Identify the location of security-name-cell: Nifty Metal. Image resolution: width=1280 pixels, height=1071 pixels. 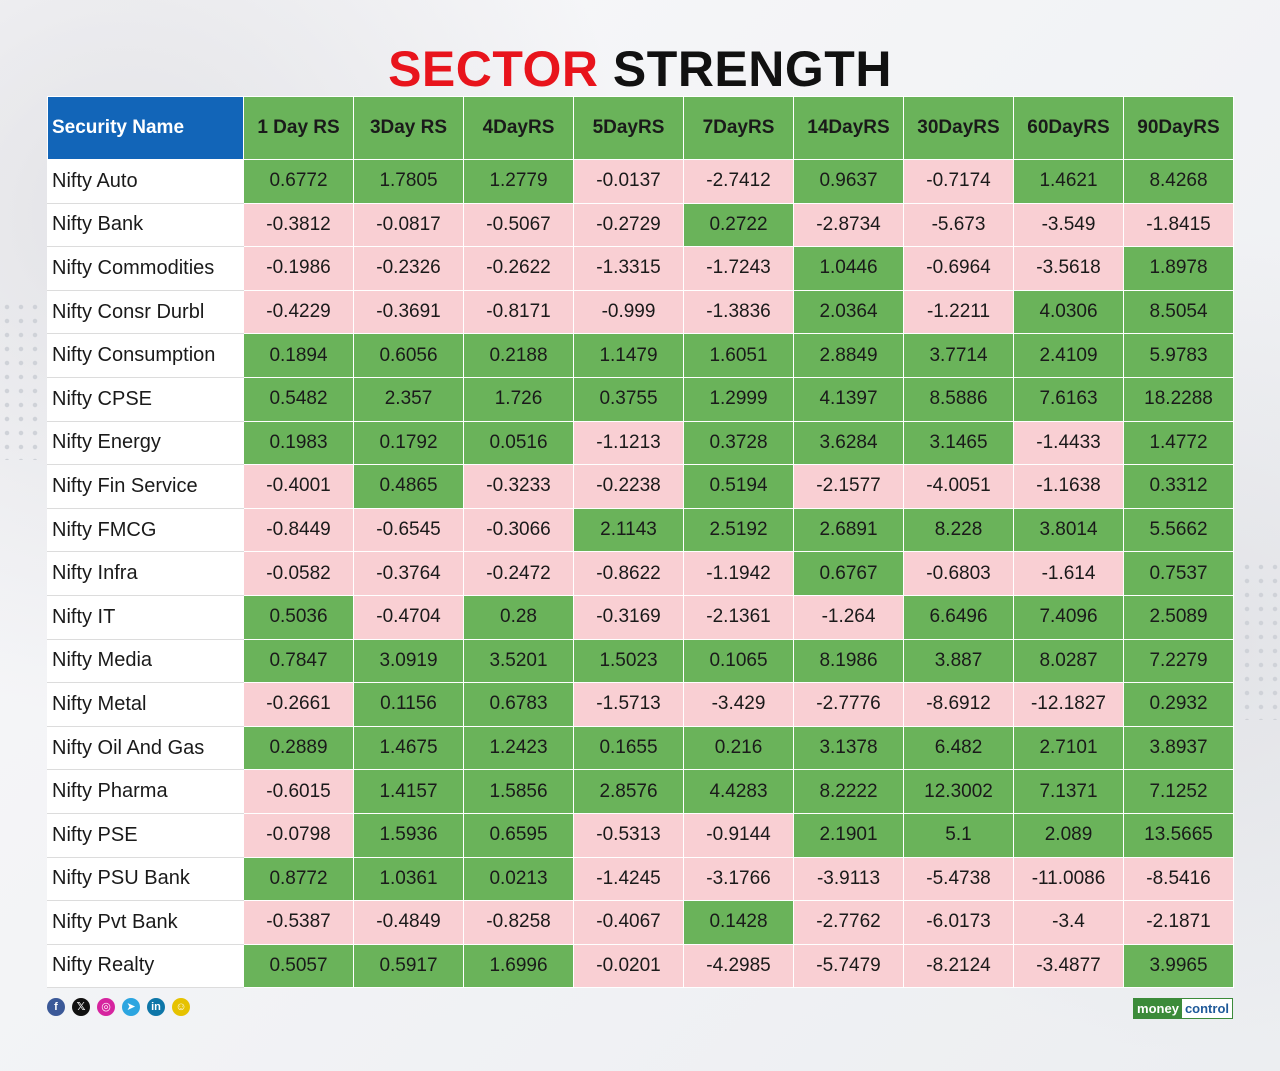
(145, 704).